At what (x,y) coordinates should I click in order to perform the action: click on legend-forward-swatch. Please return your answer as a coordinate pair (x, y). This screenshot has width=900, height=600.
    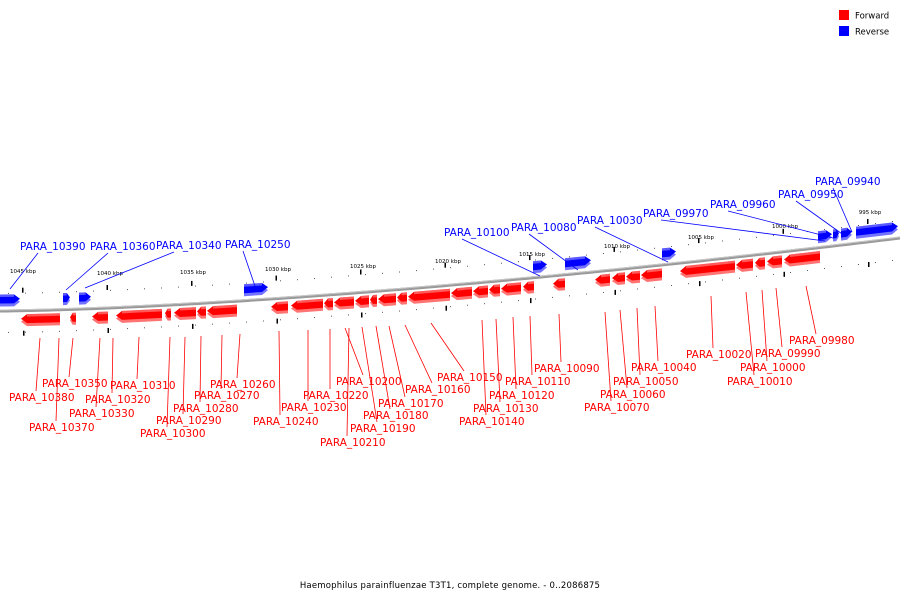
    Looking at the image, I should click on (844, 15).